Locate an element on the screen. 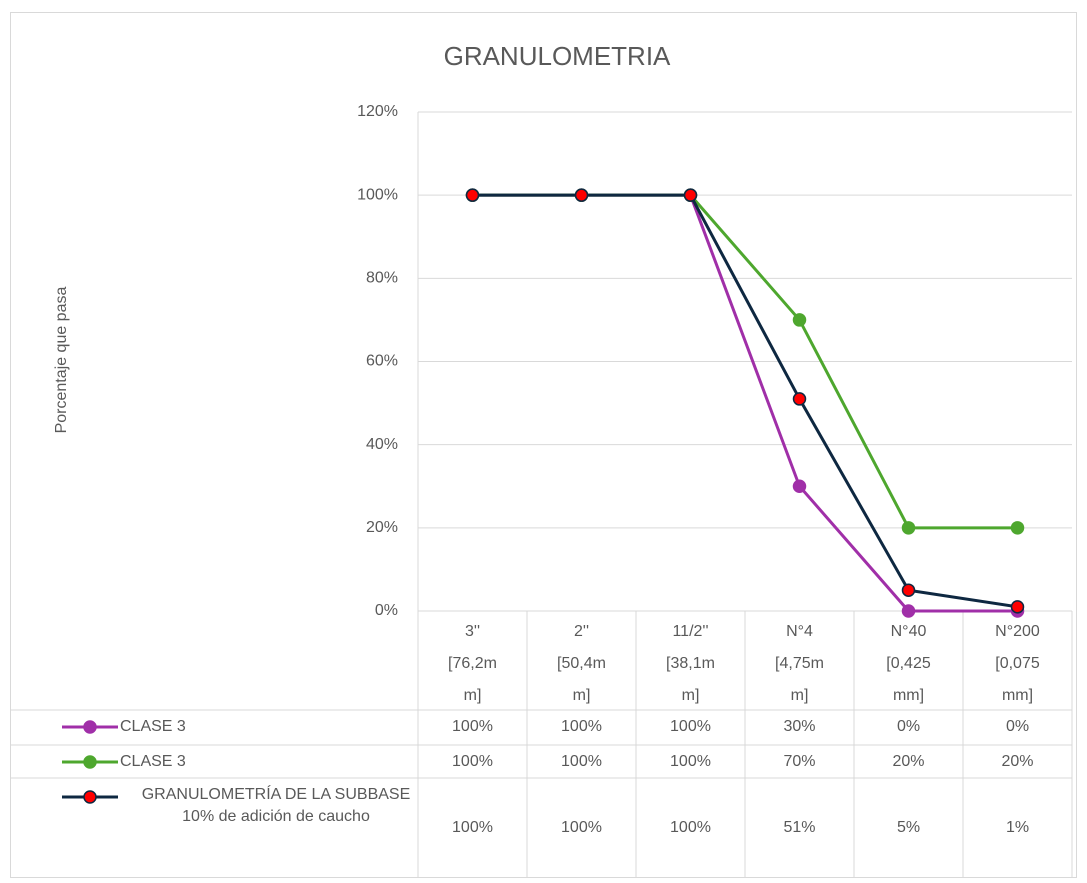 Image resolution: width=1087 pixels, height=883 pixels. x-tick-label: N°40 is located at coordinates (909, 631).